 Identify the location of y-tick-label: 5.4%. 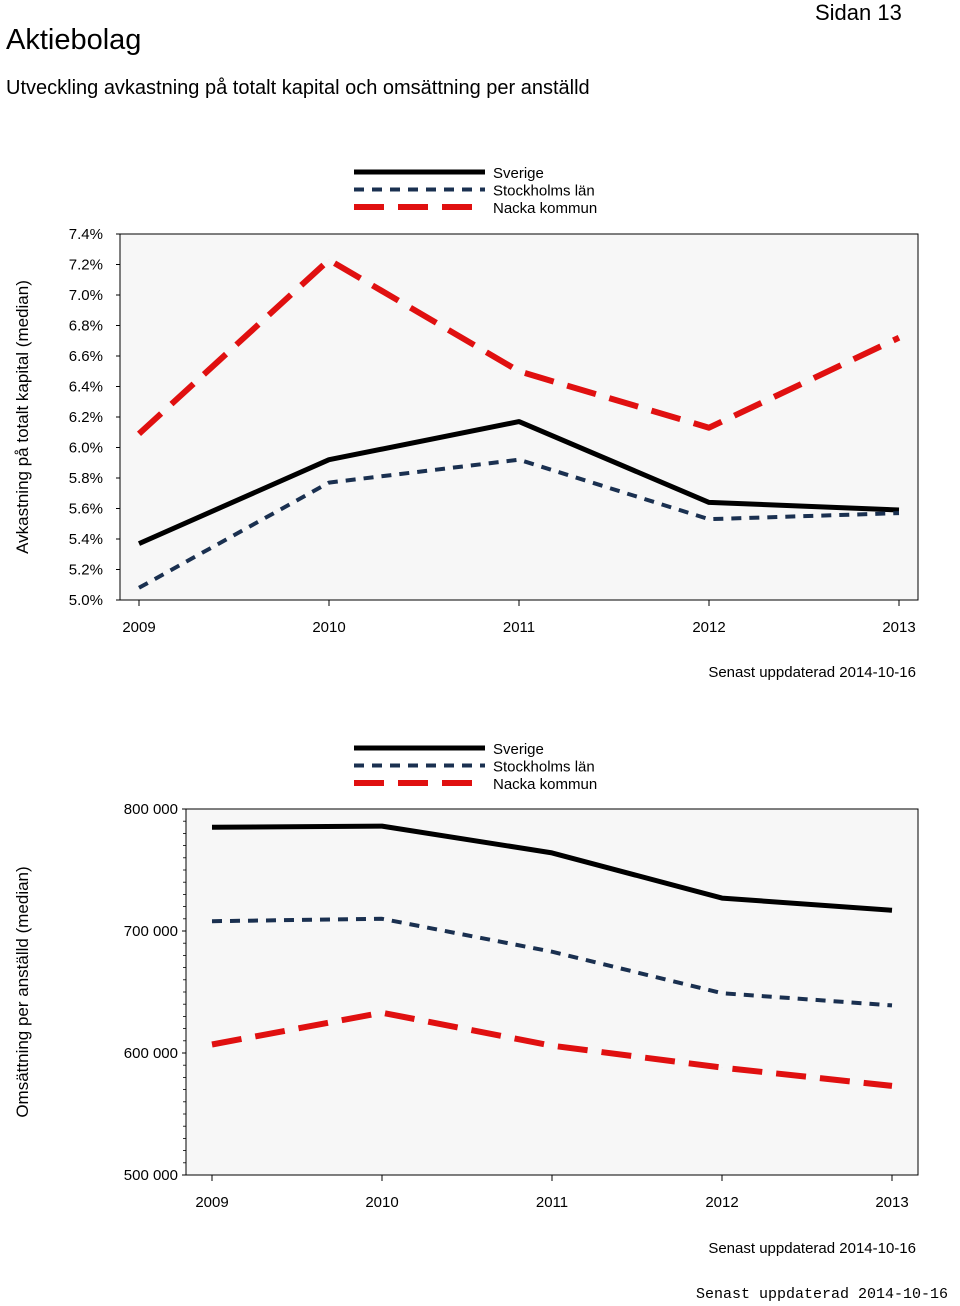
(86, 539).